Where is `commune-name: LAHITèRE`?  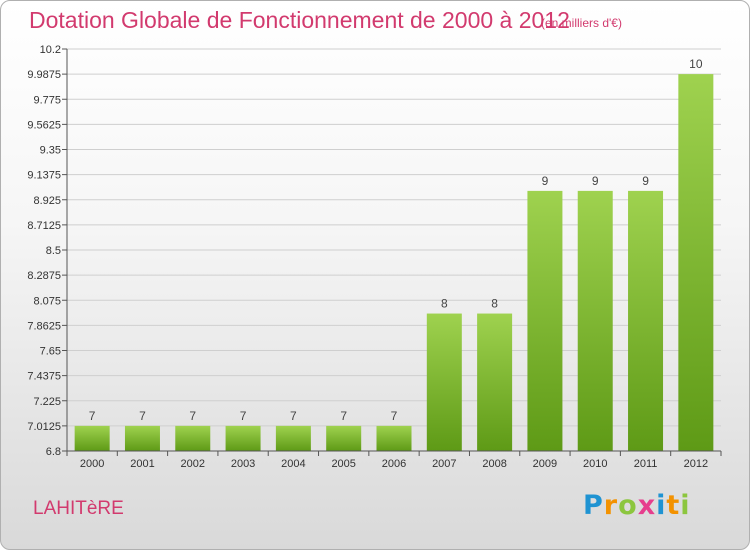 commune-name: LAHITèRE is located at coordinates (78, 508).